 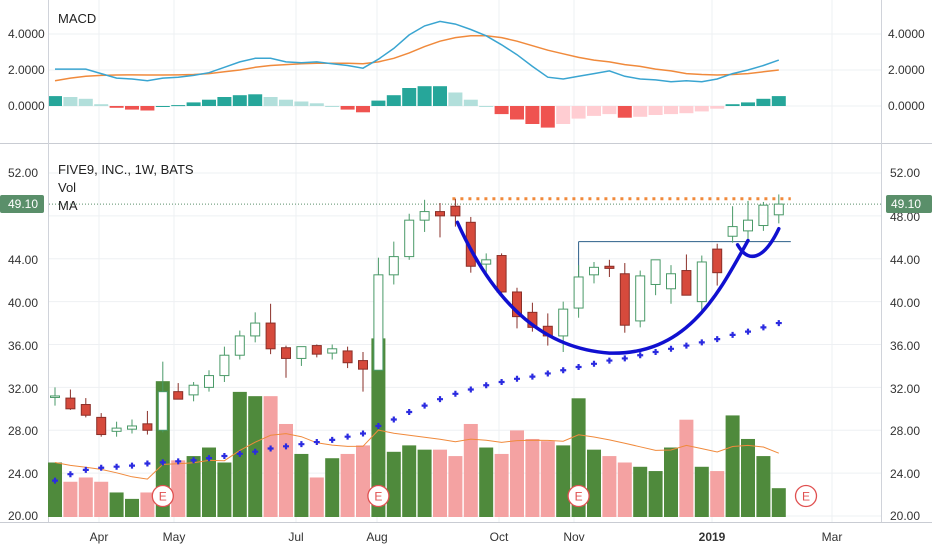 I want to click on x-tick-label: May, so click(x=174, y=537).